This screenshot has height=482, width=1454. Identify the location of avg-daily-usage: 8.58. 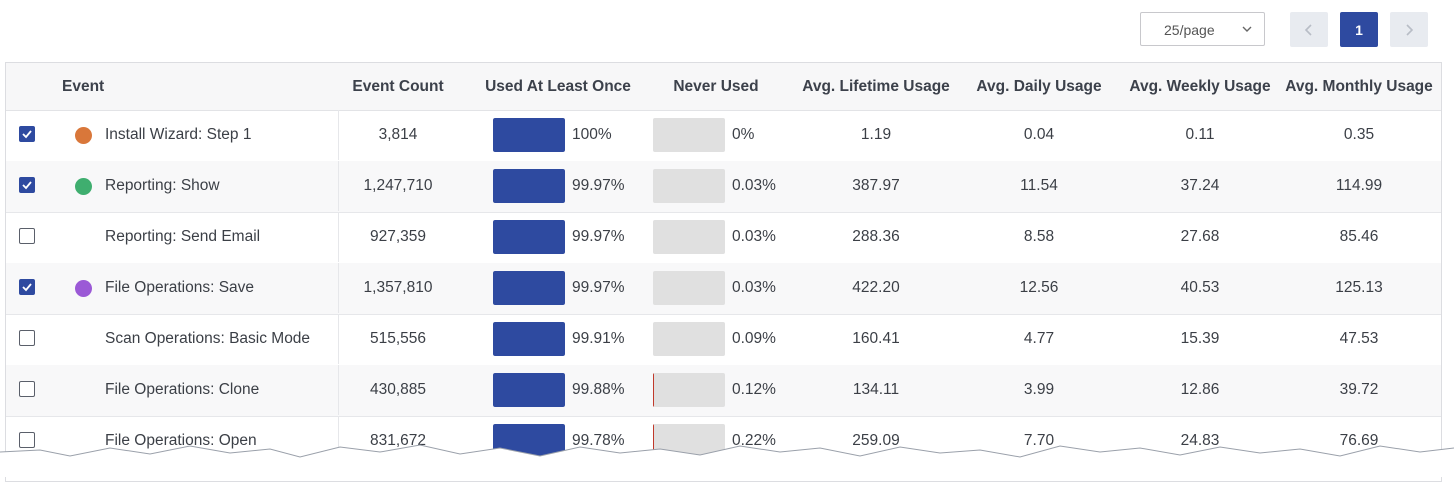
(1039, 237).